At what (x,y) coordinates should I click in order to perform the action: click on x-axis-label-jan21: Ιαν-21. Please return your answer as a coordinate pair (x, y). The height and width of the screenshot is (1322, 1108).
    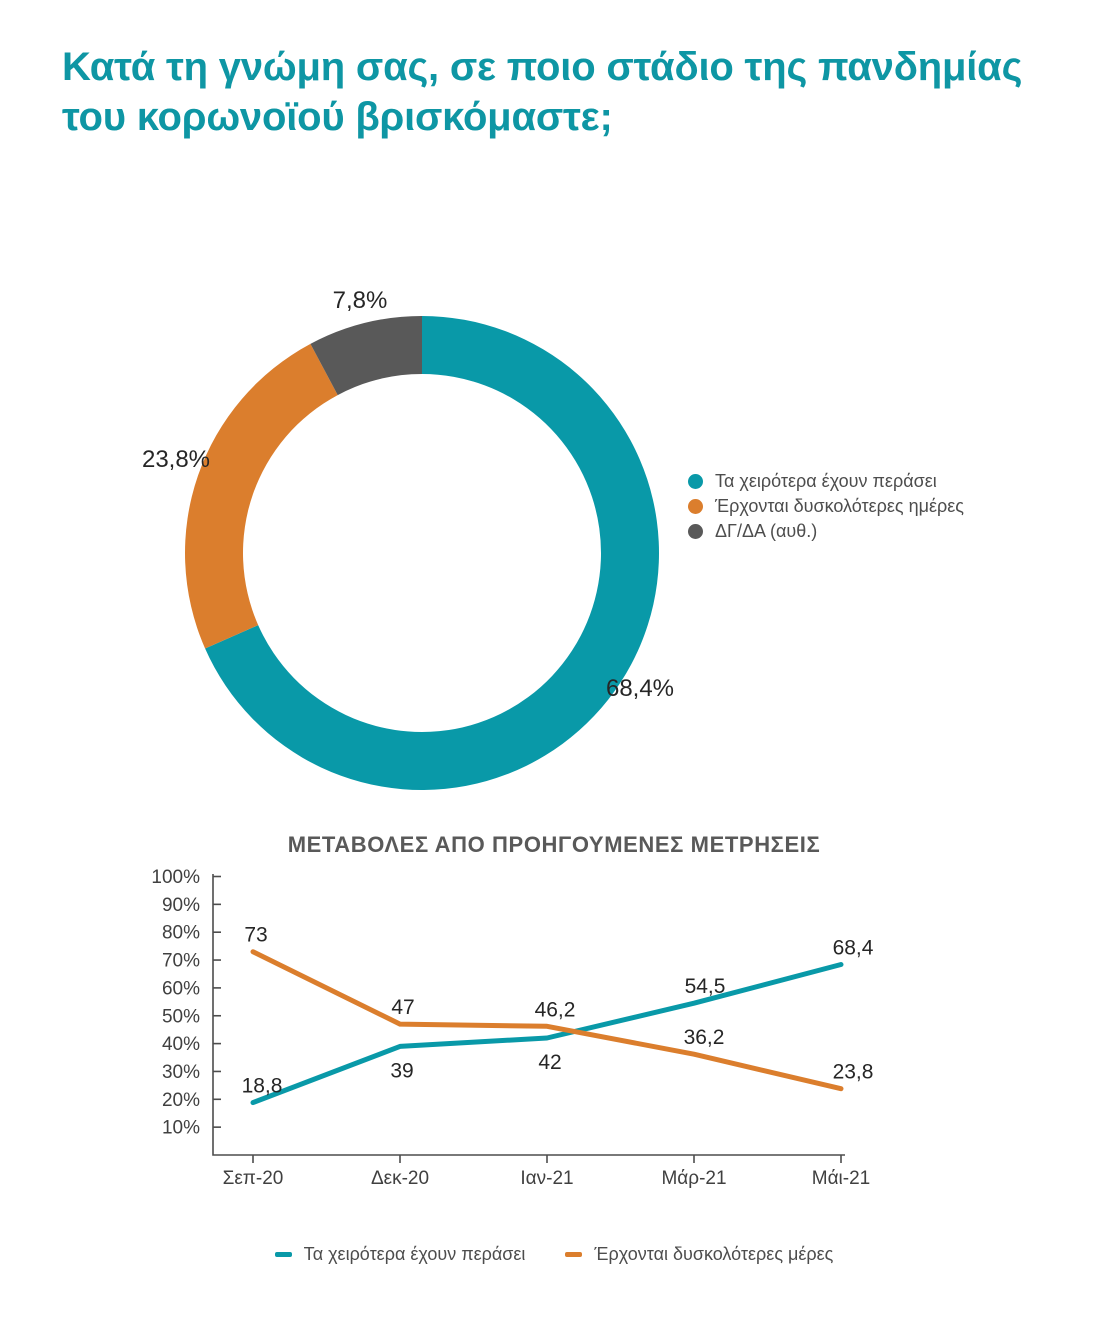
    Looking at the image, I should click on (547, 1178).